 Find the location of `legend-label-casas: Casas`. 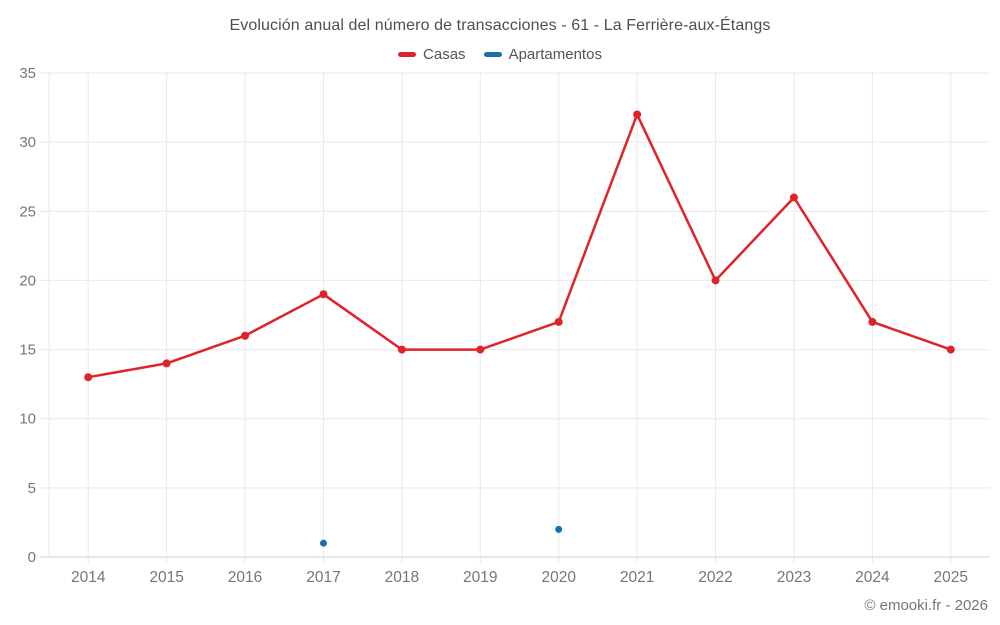

legend-label-casas: Casas is located at coordinates (444, 54).